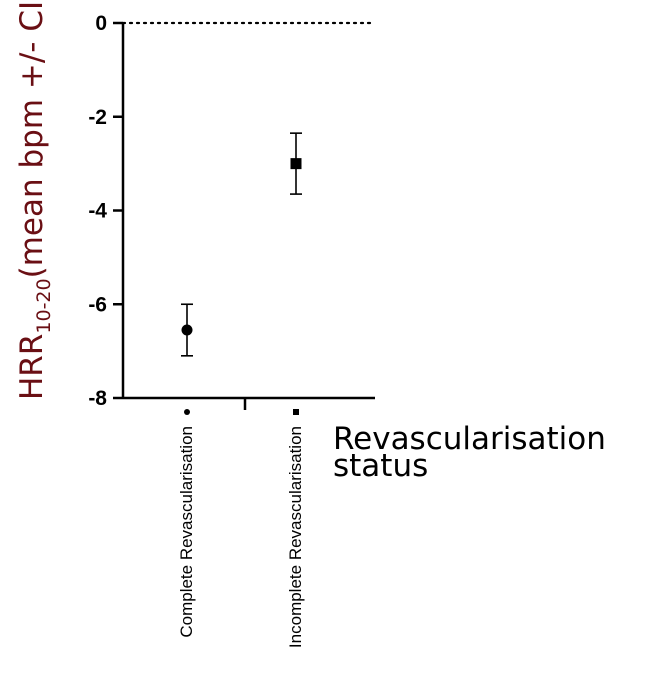 The image size is (669, 678). What do you see at coordinates (32, 367) in the screenshot?
I see `y-axis-title-main: HRR` at bounding box center [32, 367].